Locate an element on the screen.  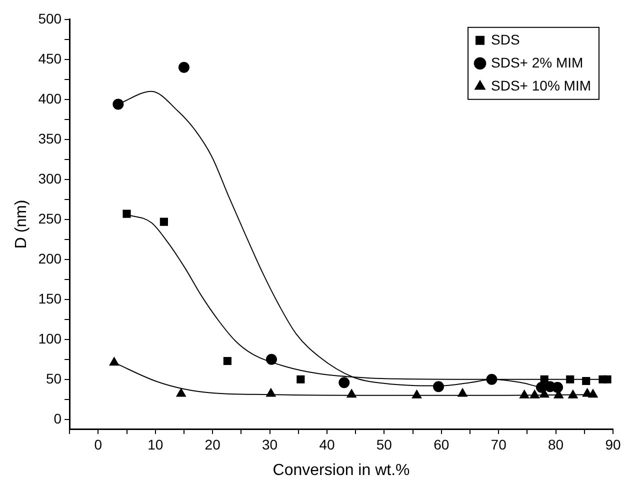
x-tick-label: 90 is located at coordinates (613, 444).